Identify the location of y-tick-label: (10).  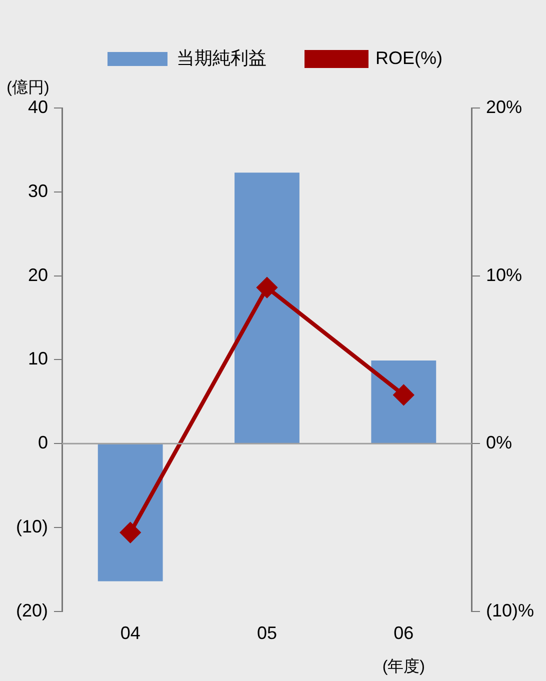
(32, 526).